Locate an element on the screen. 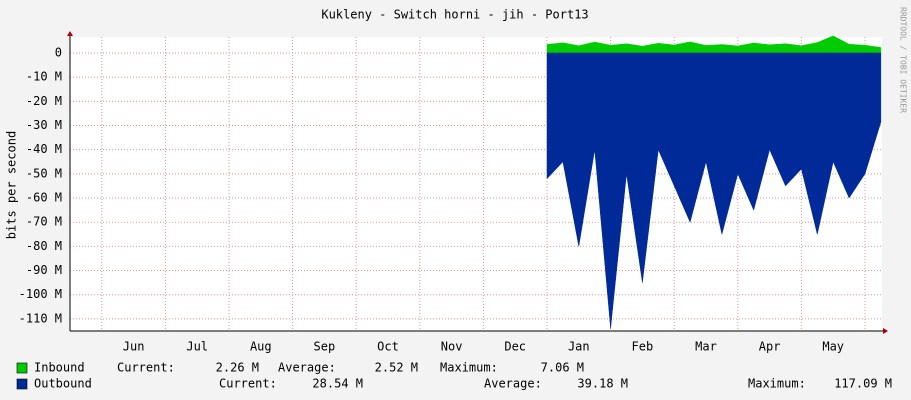 The width and height of the screenshot is (911, 400). x-tick-label: Mar is located at coordinates (706, 347).